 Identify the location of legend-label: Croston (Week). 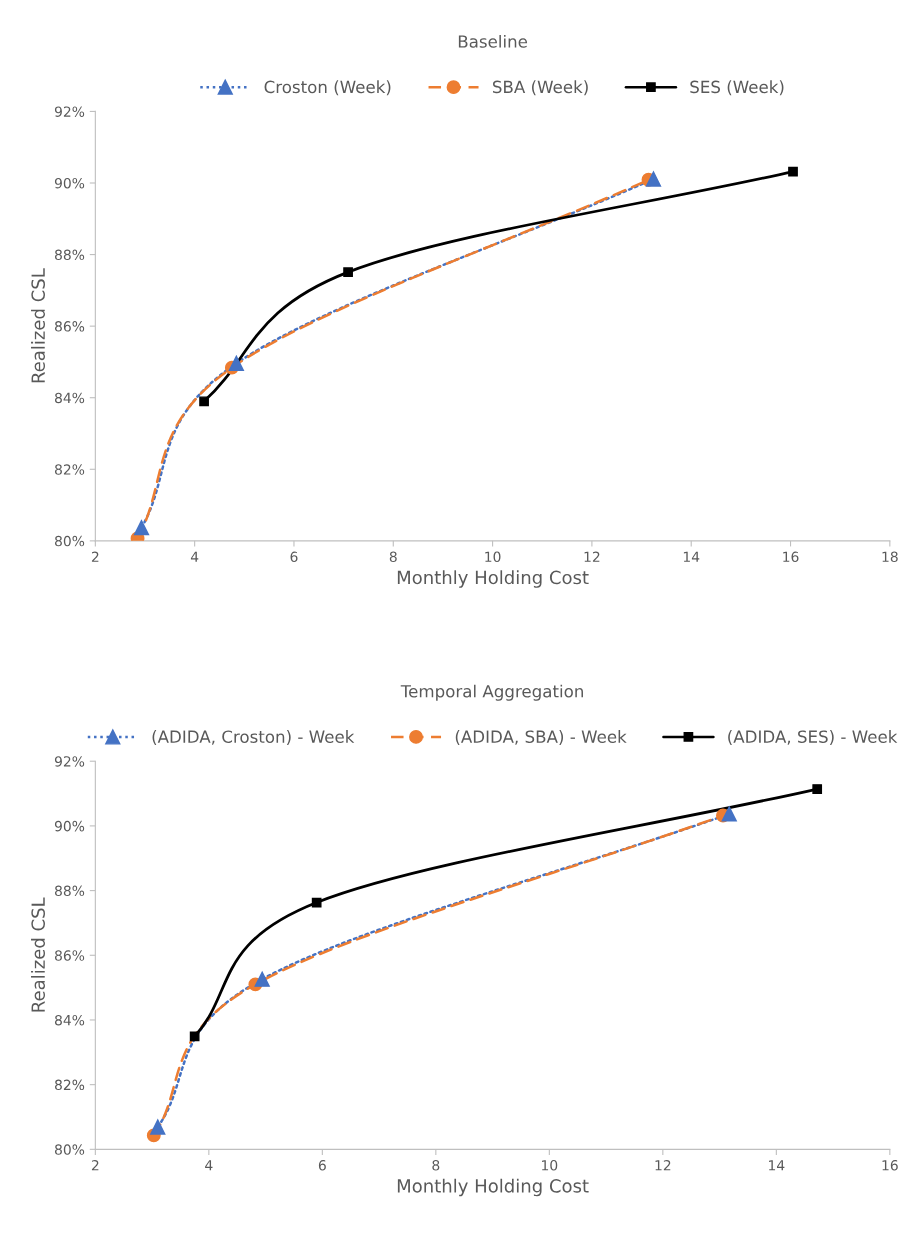
(327, 88).